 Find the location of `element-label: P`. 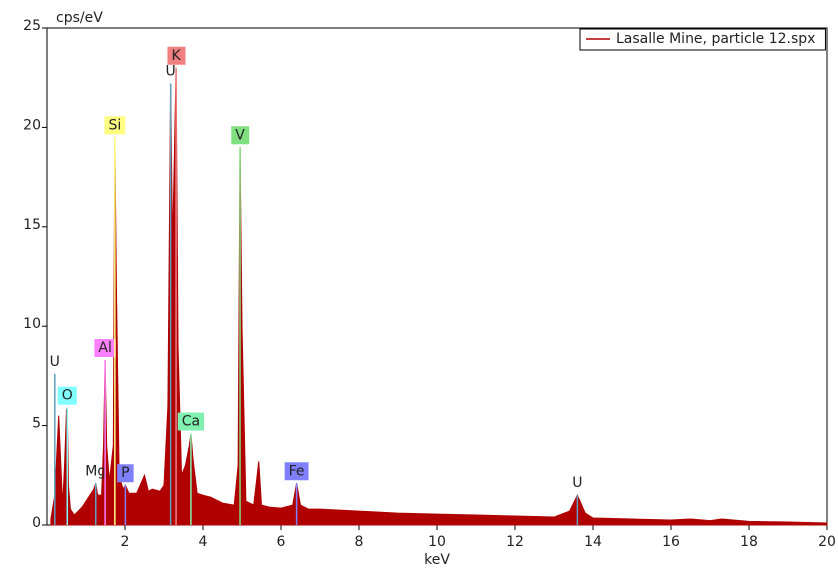

element-label: P is located at coordinates (125, 473).